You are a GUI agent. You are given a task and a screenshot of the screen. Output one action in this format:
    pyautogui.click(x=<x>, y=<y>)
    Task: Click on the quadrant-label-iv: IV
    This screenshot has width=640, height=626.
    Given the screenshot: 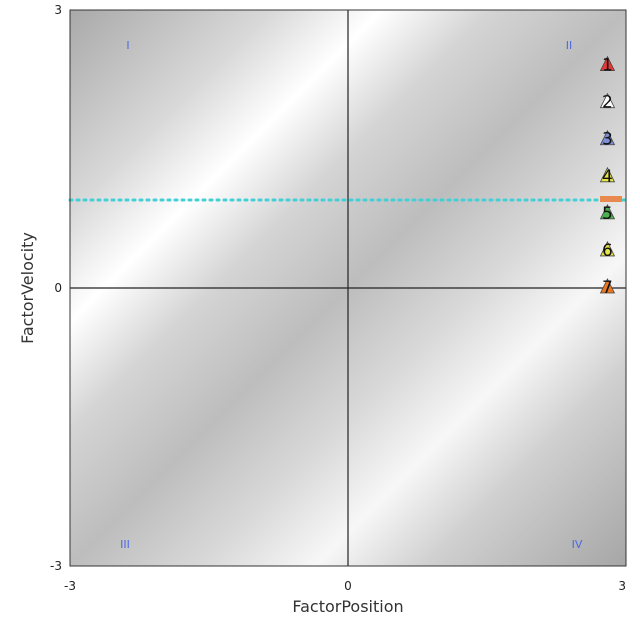 What is the action you would take?
    pyautogui.click(x=577, y=544)
    